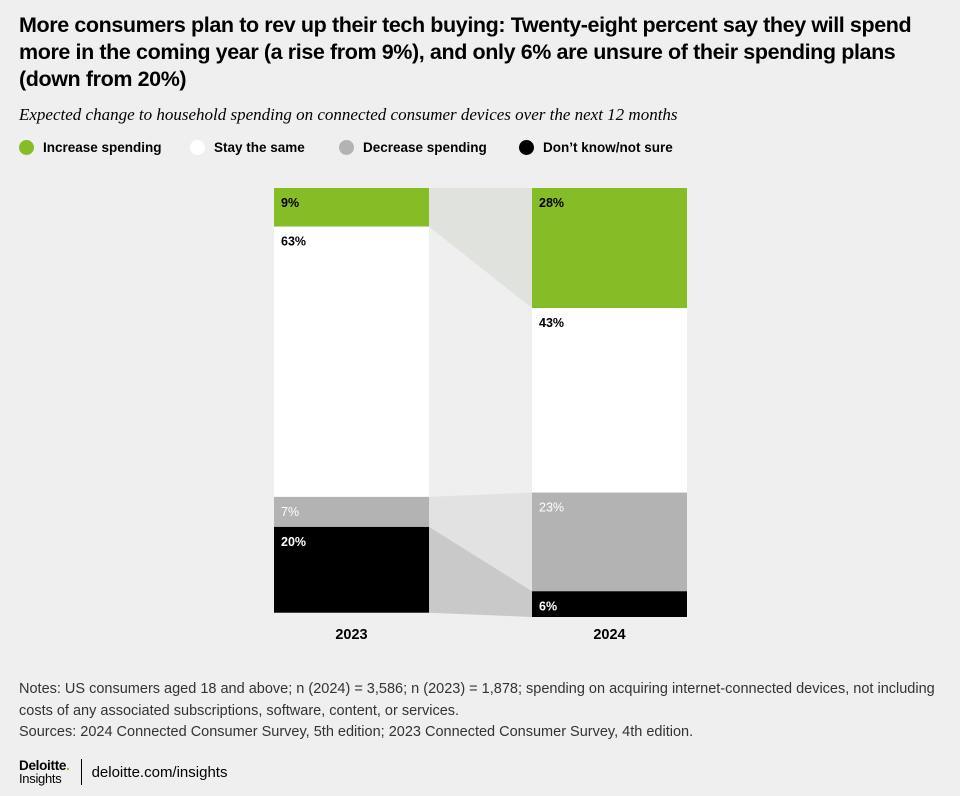  What do you see at coordinates (480, 571) in the screenshot?
I see `connector-don-t-know-not-sure` at bounding box center [480, 571].